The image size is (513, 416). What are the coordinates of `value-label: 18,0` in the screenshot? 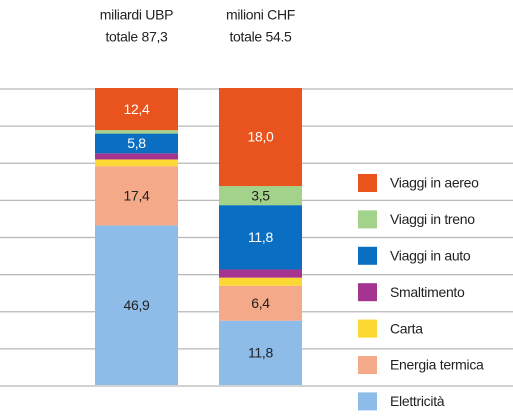 It's located at (260, 137).